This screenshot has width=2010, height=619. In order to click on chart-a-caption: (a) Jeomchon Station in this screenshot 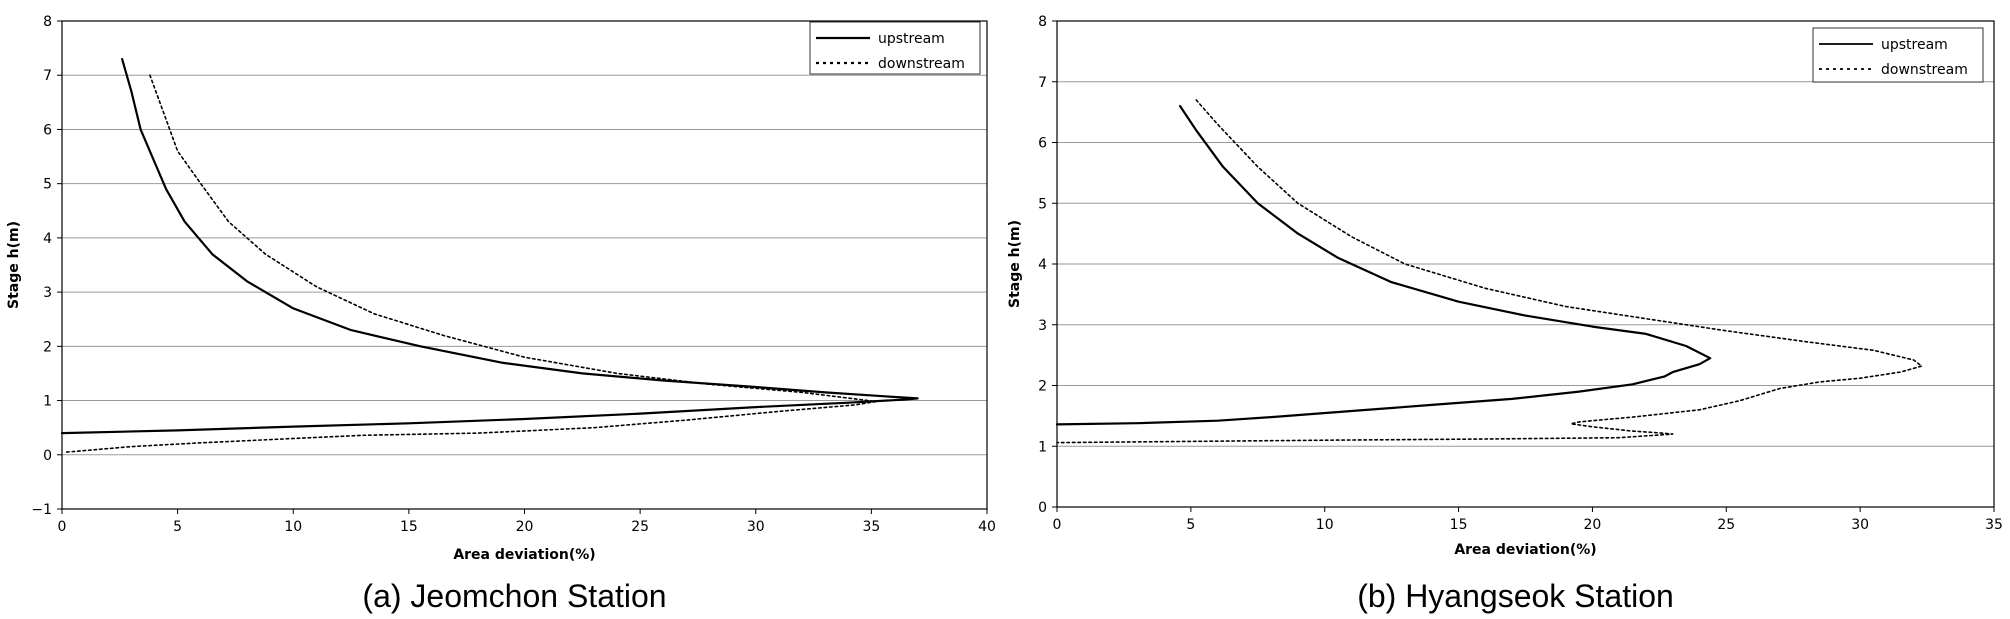, I will do `click(514, 596)`.